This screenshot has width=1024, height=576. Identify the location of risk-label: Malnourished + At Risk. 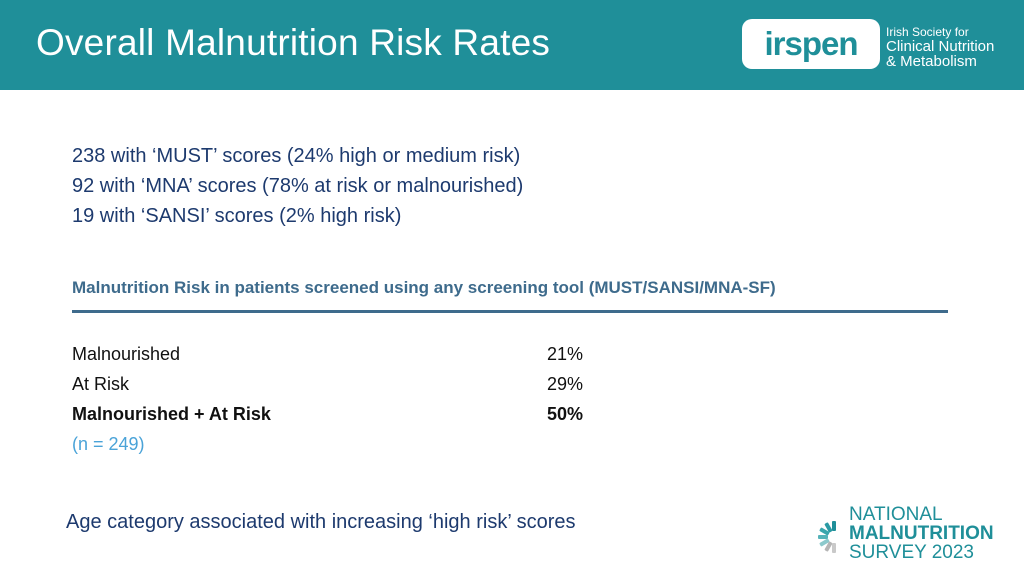
(171, 414).